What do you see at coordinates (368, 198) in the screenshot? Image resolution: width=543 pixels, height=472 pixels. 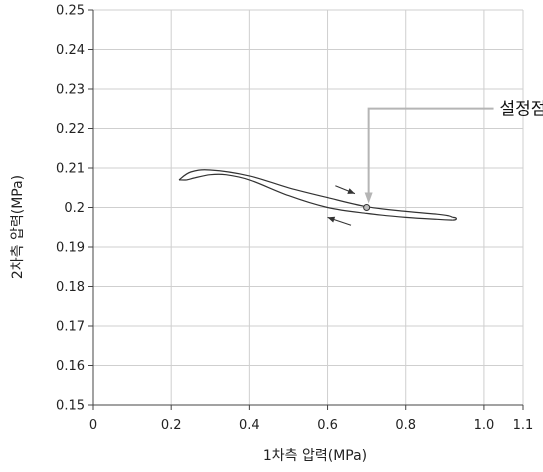 I see `callout-arrowhead` at bounding box center [368, 198].